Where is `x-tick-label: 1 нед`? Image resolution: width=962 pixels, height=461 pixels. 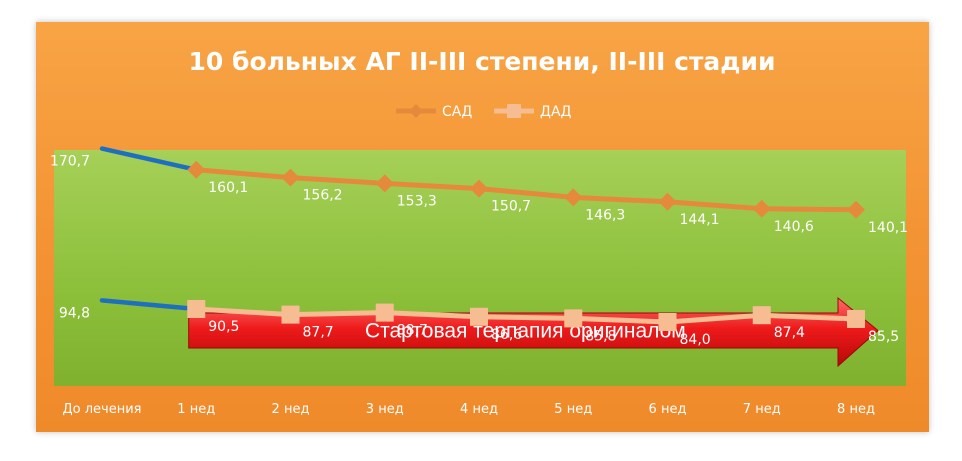 x-tick-label: 1 нед is located at coordinates (196, 409).